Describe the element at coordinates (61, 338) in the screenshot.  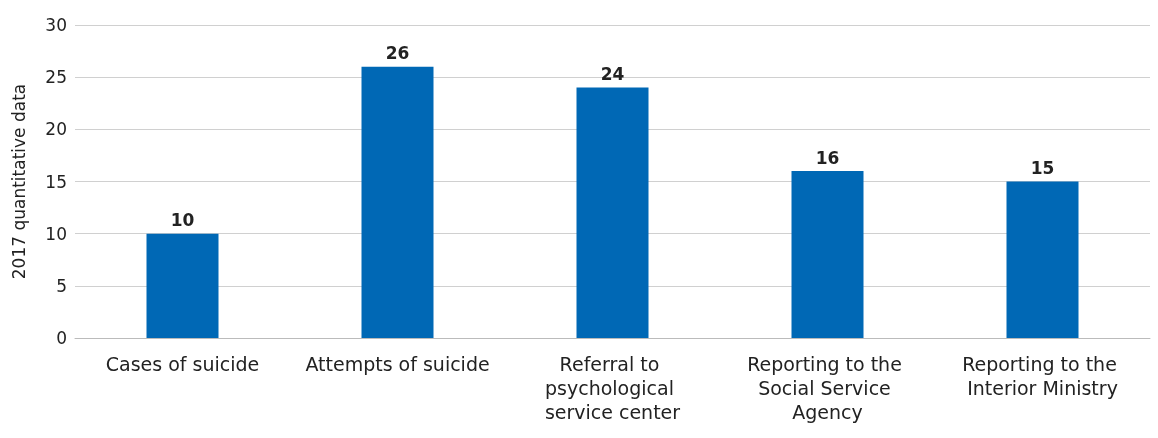
I see `y-tick-label: 0` at that location.